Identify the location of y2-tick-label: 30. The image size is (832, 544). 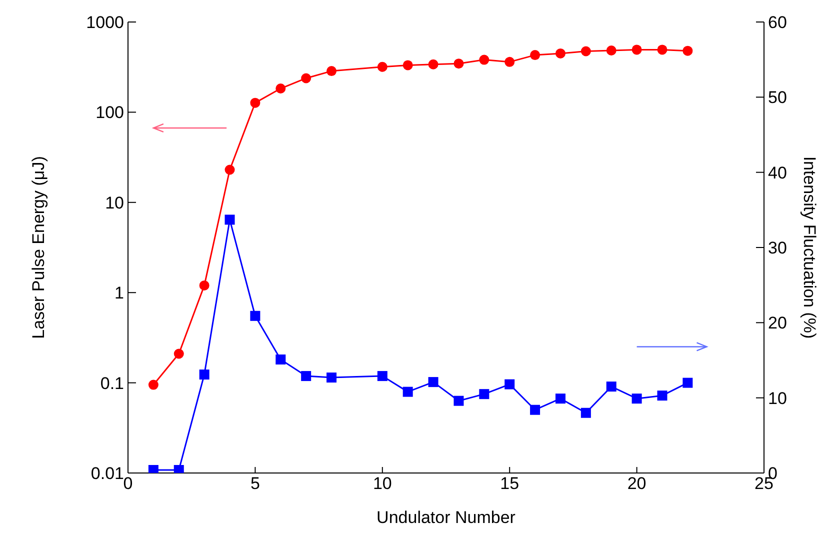
(777, 248).